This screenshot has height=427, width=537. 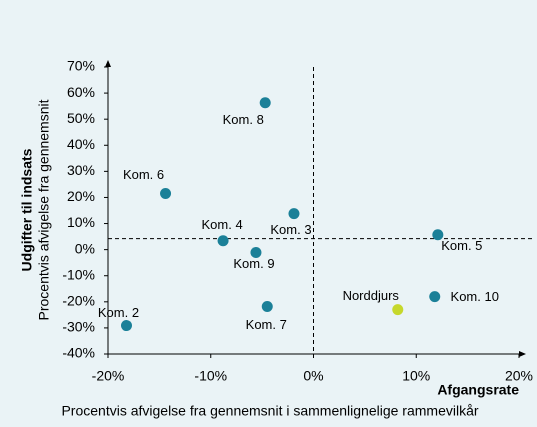 What do you see at coordinates (266, 324) in the screenshot?
I see `point-label: Kom. 7` at bounding box center [266, 324].